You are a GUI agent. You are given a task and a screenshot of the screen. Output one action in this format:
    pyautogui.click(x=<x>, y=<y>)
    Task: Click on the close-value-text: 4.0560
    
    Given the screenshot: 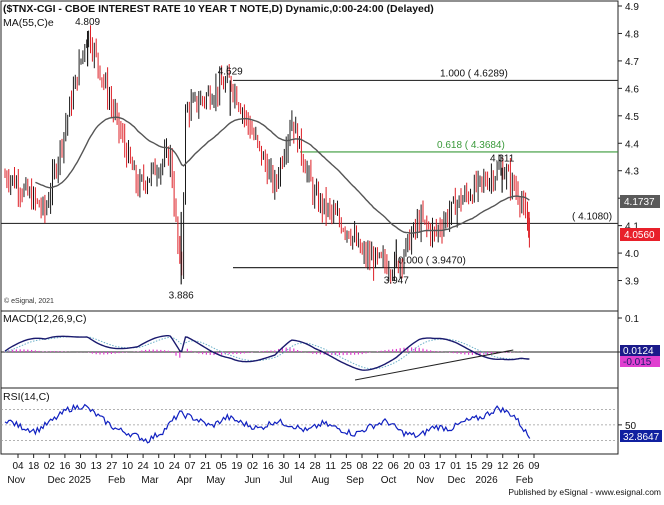 What is the action you would take?
    pyautogui.click(x=639, y=235)
    